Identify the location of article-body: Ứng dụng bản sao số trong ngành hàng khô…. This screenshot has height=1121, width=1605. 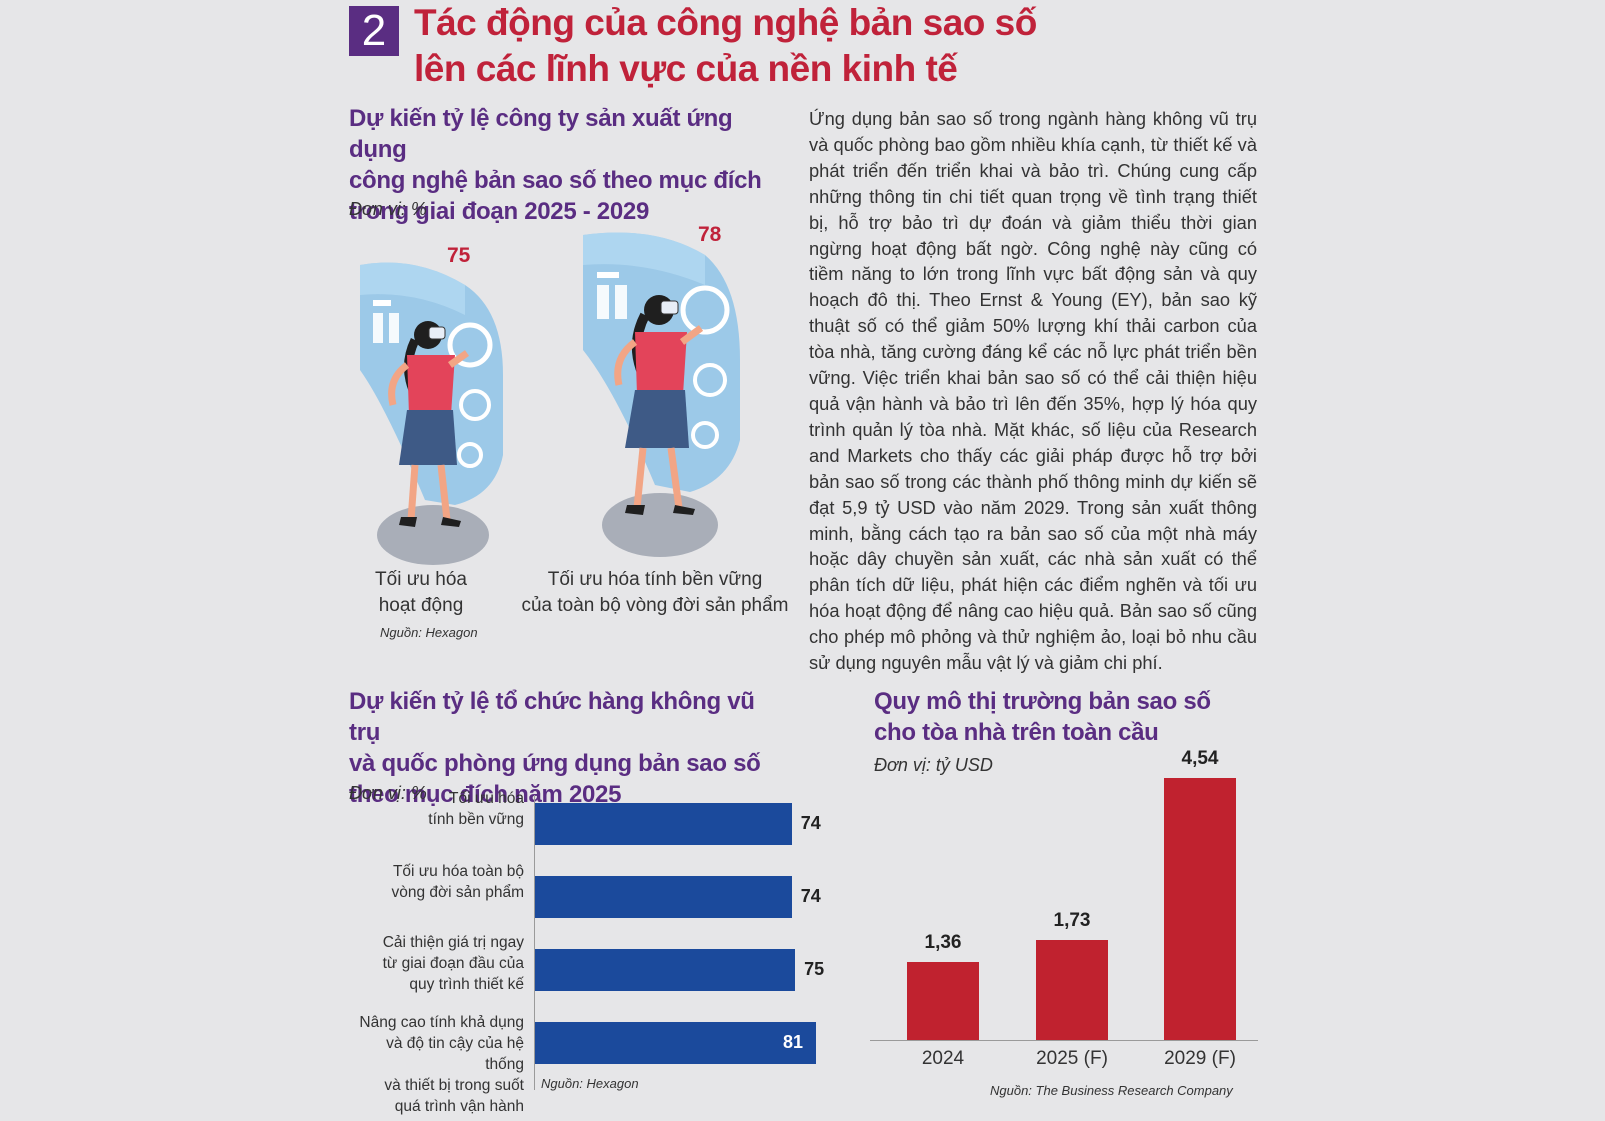
(1033, 391).